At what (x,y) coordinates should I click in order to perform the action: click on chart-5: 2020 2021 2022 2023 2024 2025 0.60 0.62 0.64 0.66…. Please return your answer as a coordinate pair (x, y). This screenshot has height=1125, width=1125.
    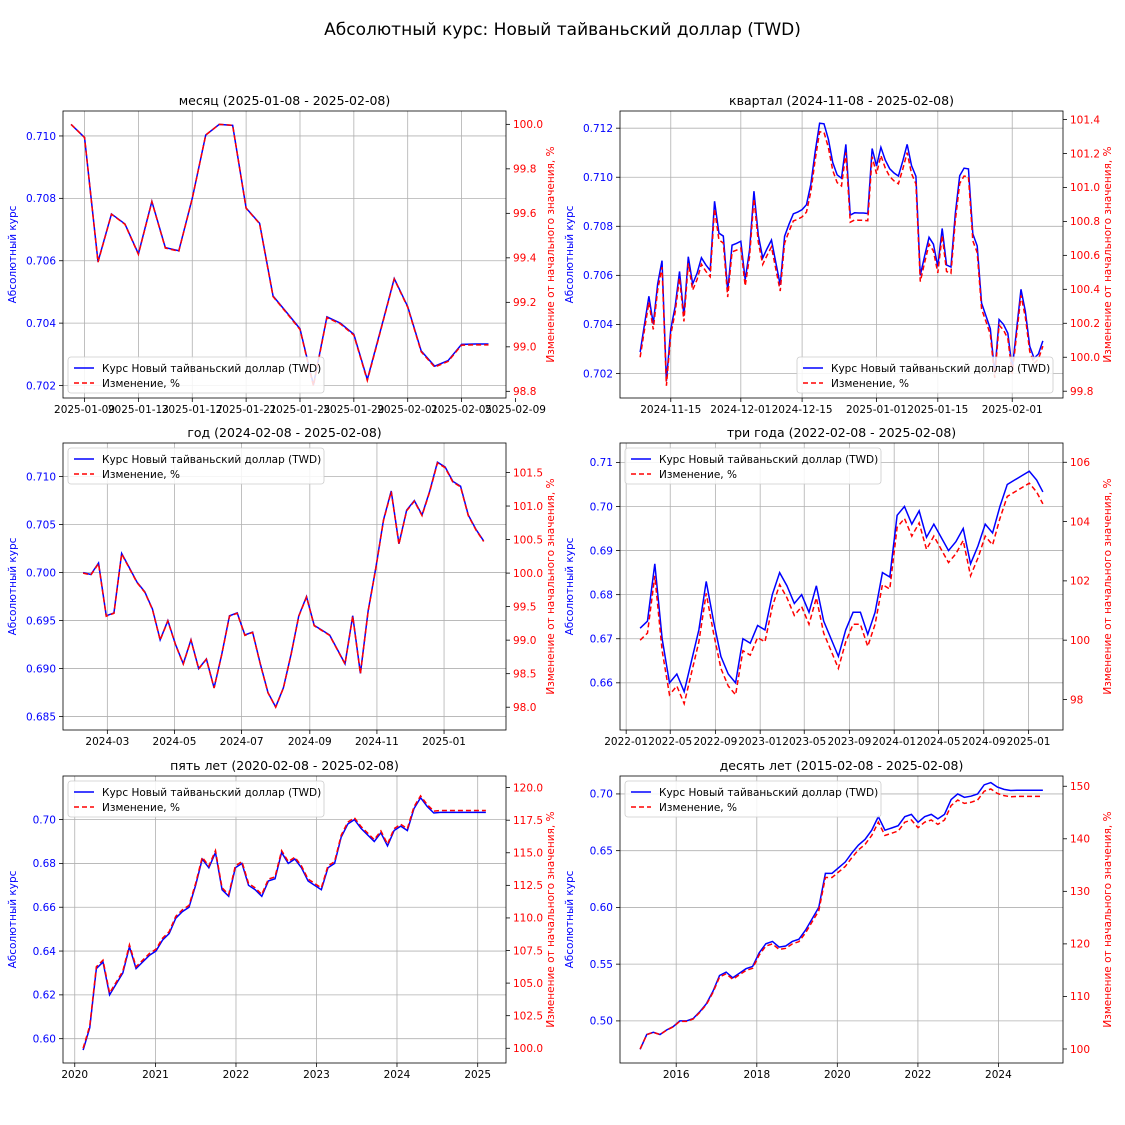
    Looking at the image, I should click on (282, 919).